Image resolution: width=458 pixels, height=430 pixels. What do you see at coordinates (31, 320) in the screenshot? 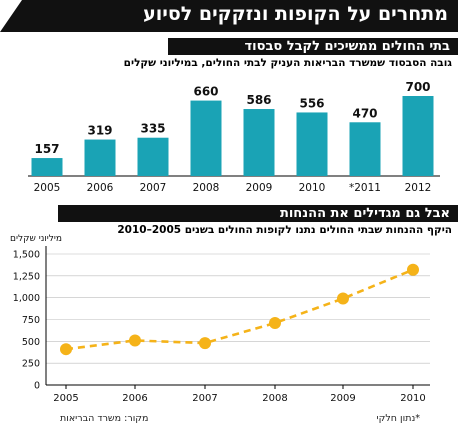
I see `y-tick-label: 750` at bounding box center [31, 320].